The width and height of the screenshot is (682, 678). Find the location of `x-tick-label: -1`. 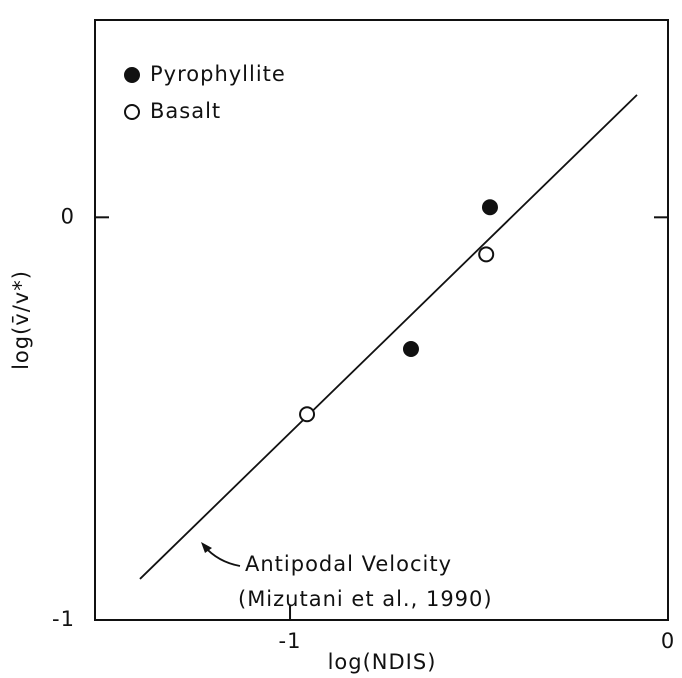

x-tick-label: -1 is located at coordinates (290, 641).